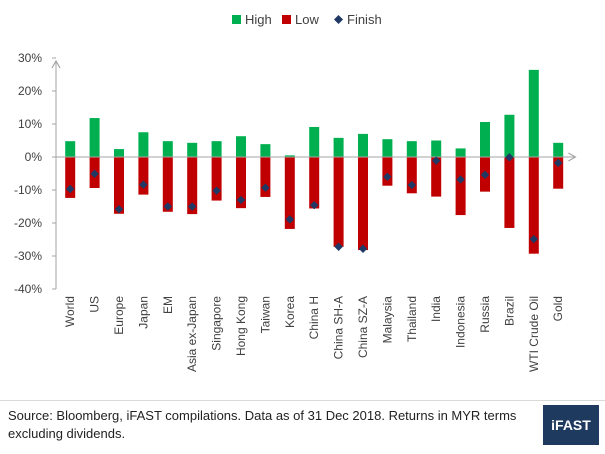 This screenshot has height=454, width=605. What do you see at coordinates (509, 311) in the screenshot?
I see `category-label: Brazil` at bounding box center [509, 311].